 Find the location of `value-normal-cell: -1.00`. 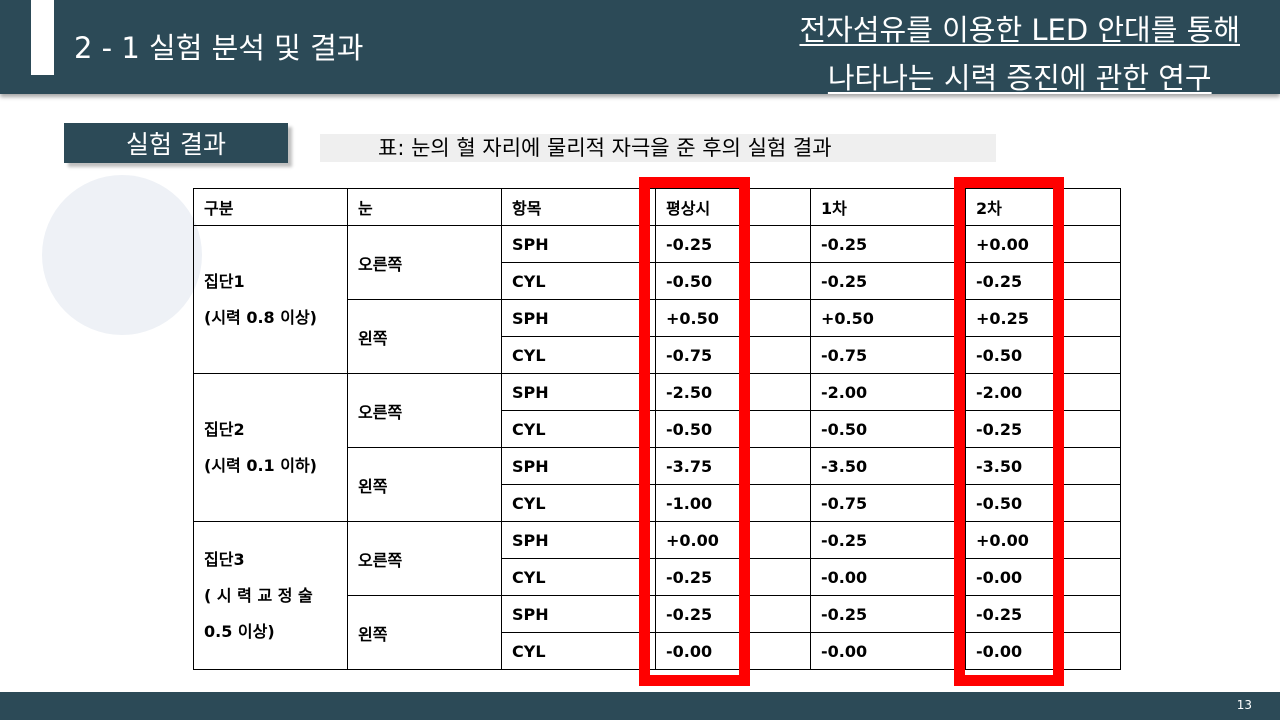

value-normal-cell: -1.00 is located at coordinates (733, 503).